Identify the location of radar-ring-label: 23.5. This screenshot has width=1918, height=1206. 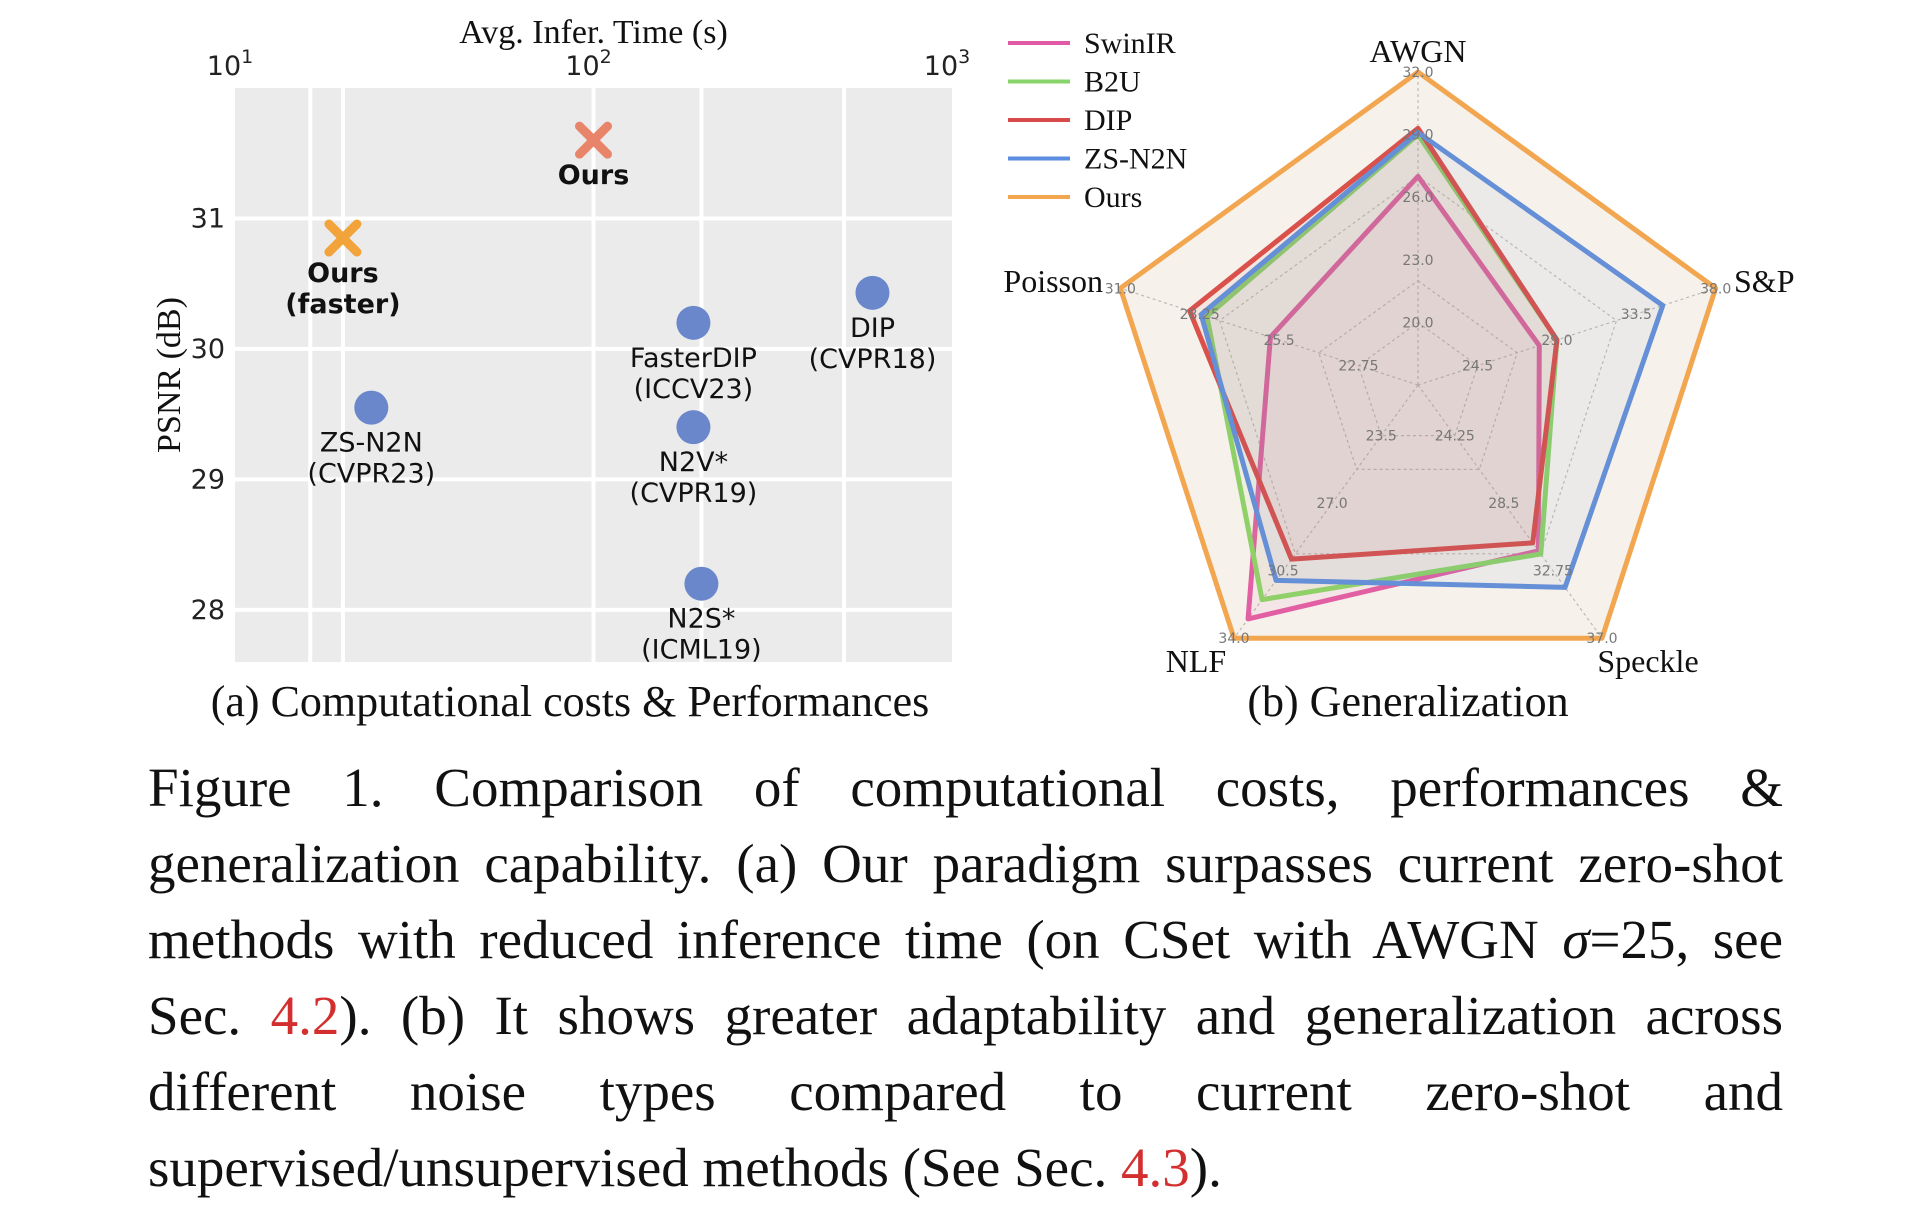
(1381, 437).